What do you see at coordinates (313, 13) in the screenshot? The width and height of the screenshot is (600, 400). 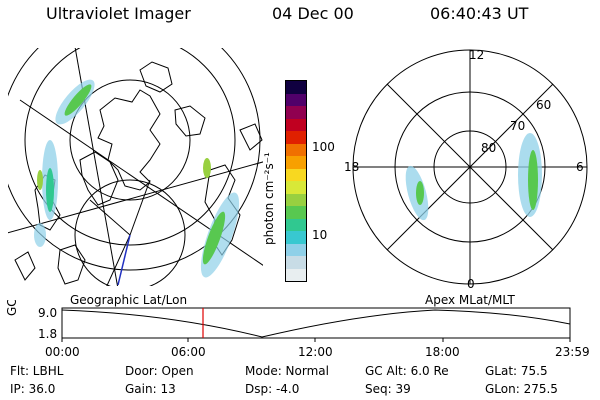 I see `date-label: 04 Dec 00` at bounding box center [313, 13].